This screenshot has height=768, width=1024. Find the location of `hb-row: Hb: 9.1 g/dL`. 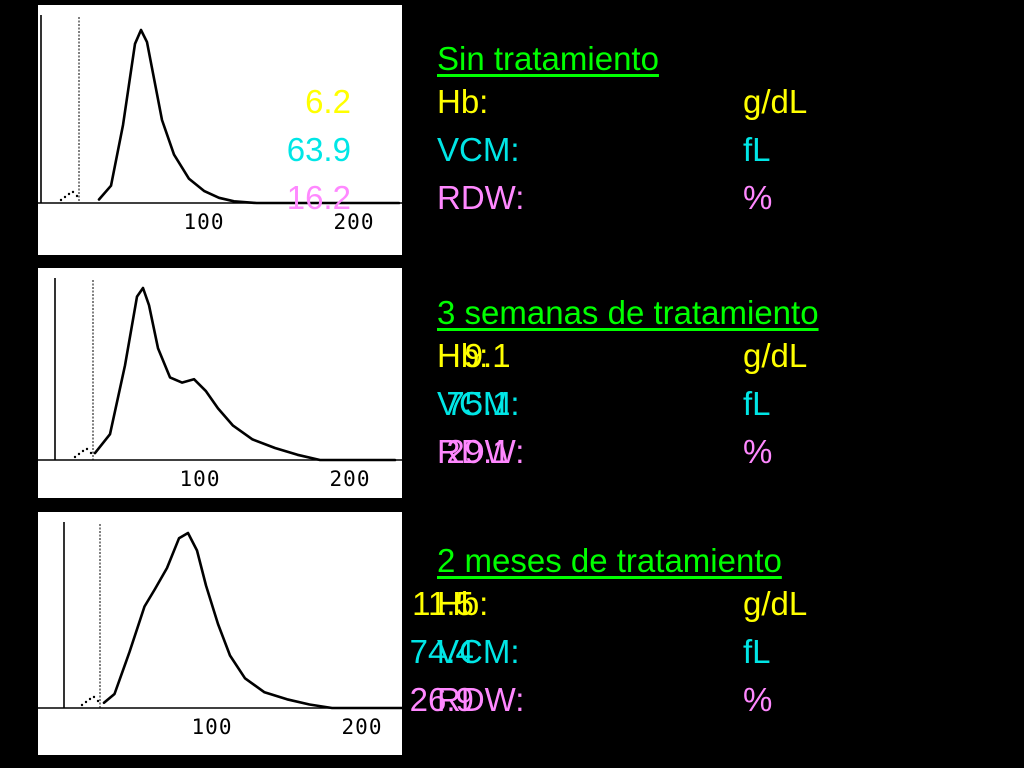

hb-row: Hb: 9.1 g/dL is located at coordinates (628, 356).